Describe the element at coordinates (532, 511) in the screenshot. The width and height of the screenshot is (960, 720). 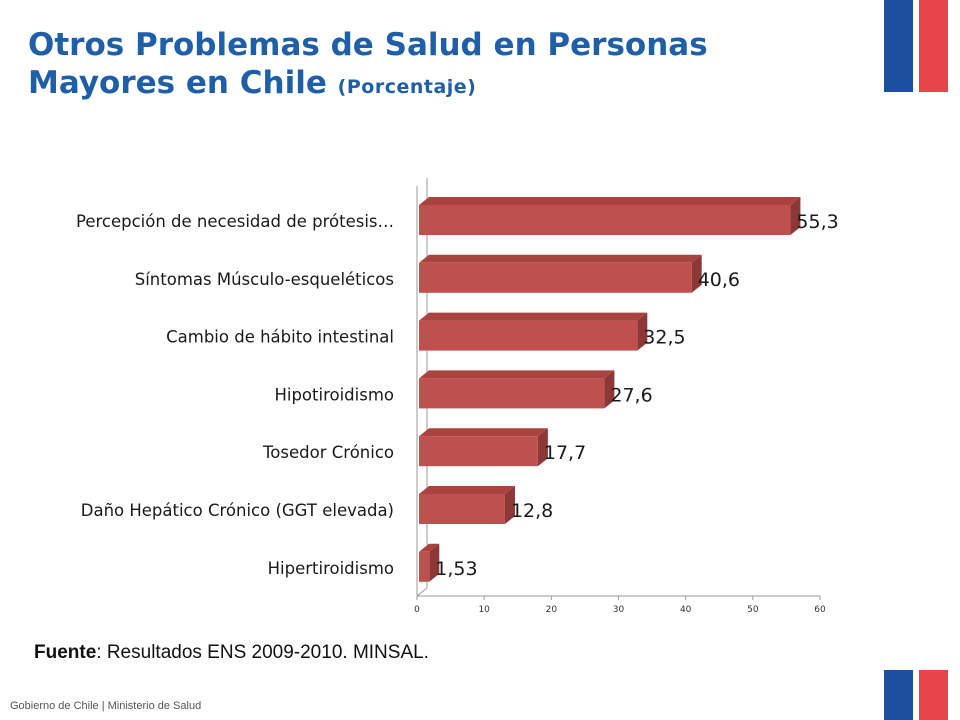
I see `data-label: 12,8` at that location.